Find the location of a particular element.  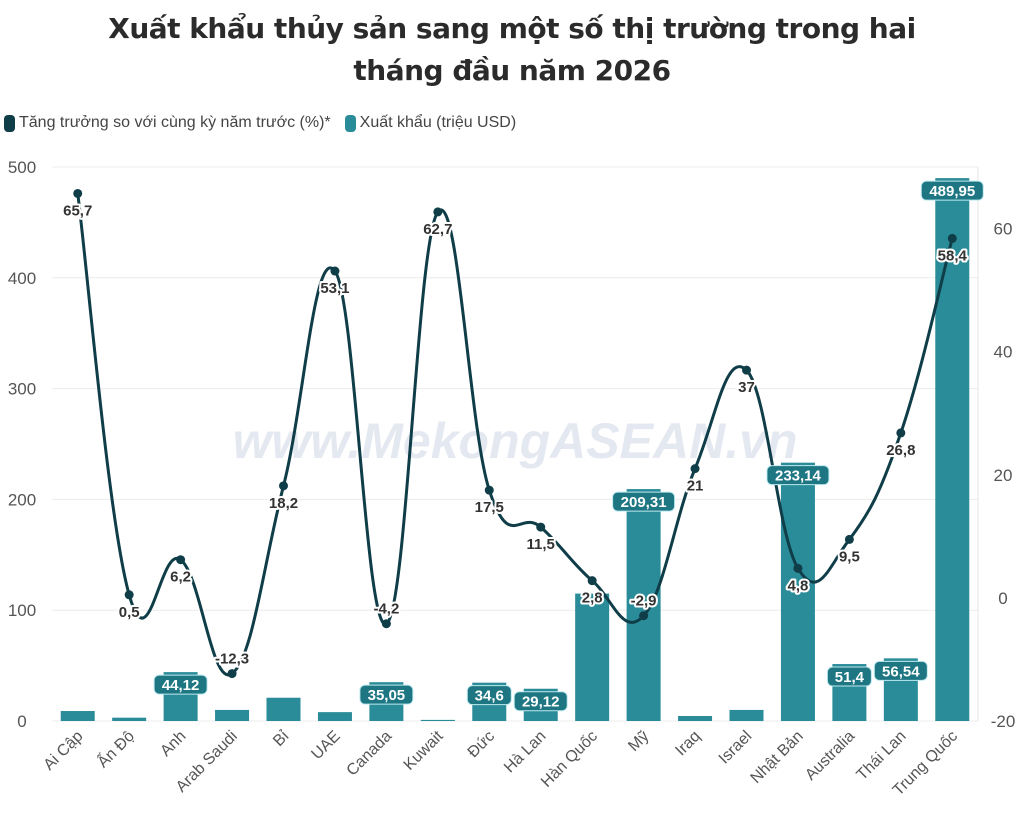

x-axis-label: Iraq is located at coordinates (688, 744).